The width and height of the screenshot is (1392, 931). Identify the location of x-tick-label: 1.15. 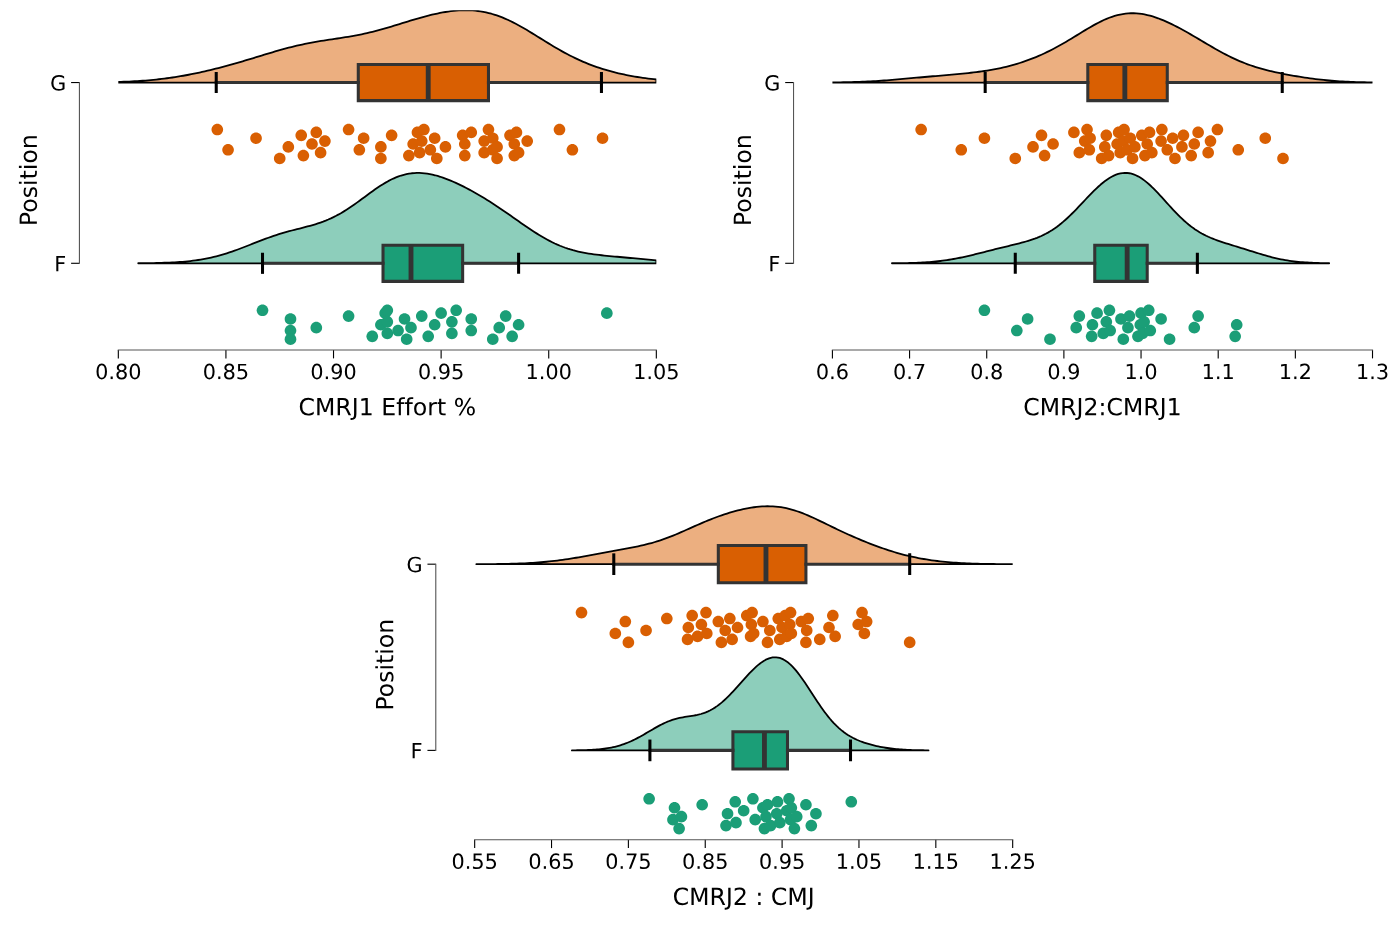
(936, 861).